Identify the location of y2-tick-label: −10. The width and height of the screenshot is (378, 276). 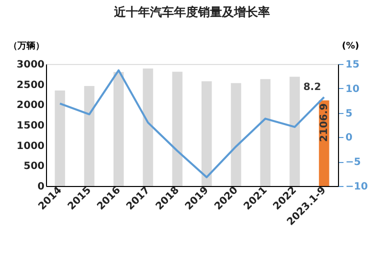
(357, 187).